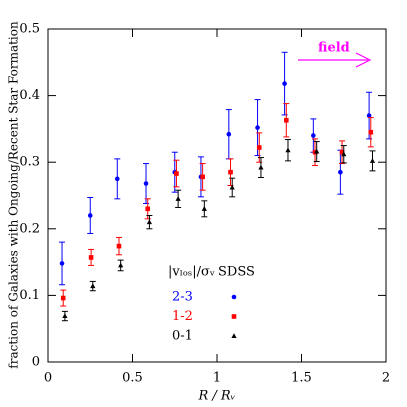  Describe the element at coordinates (48, 378) in the screenshot. I see `x-tick-label: 0` at that location.